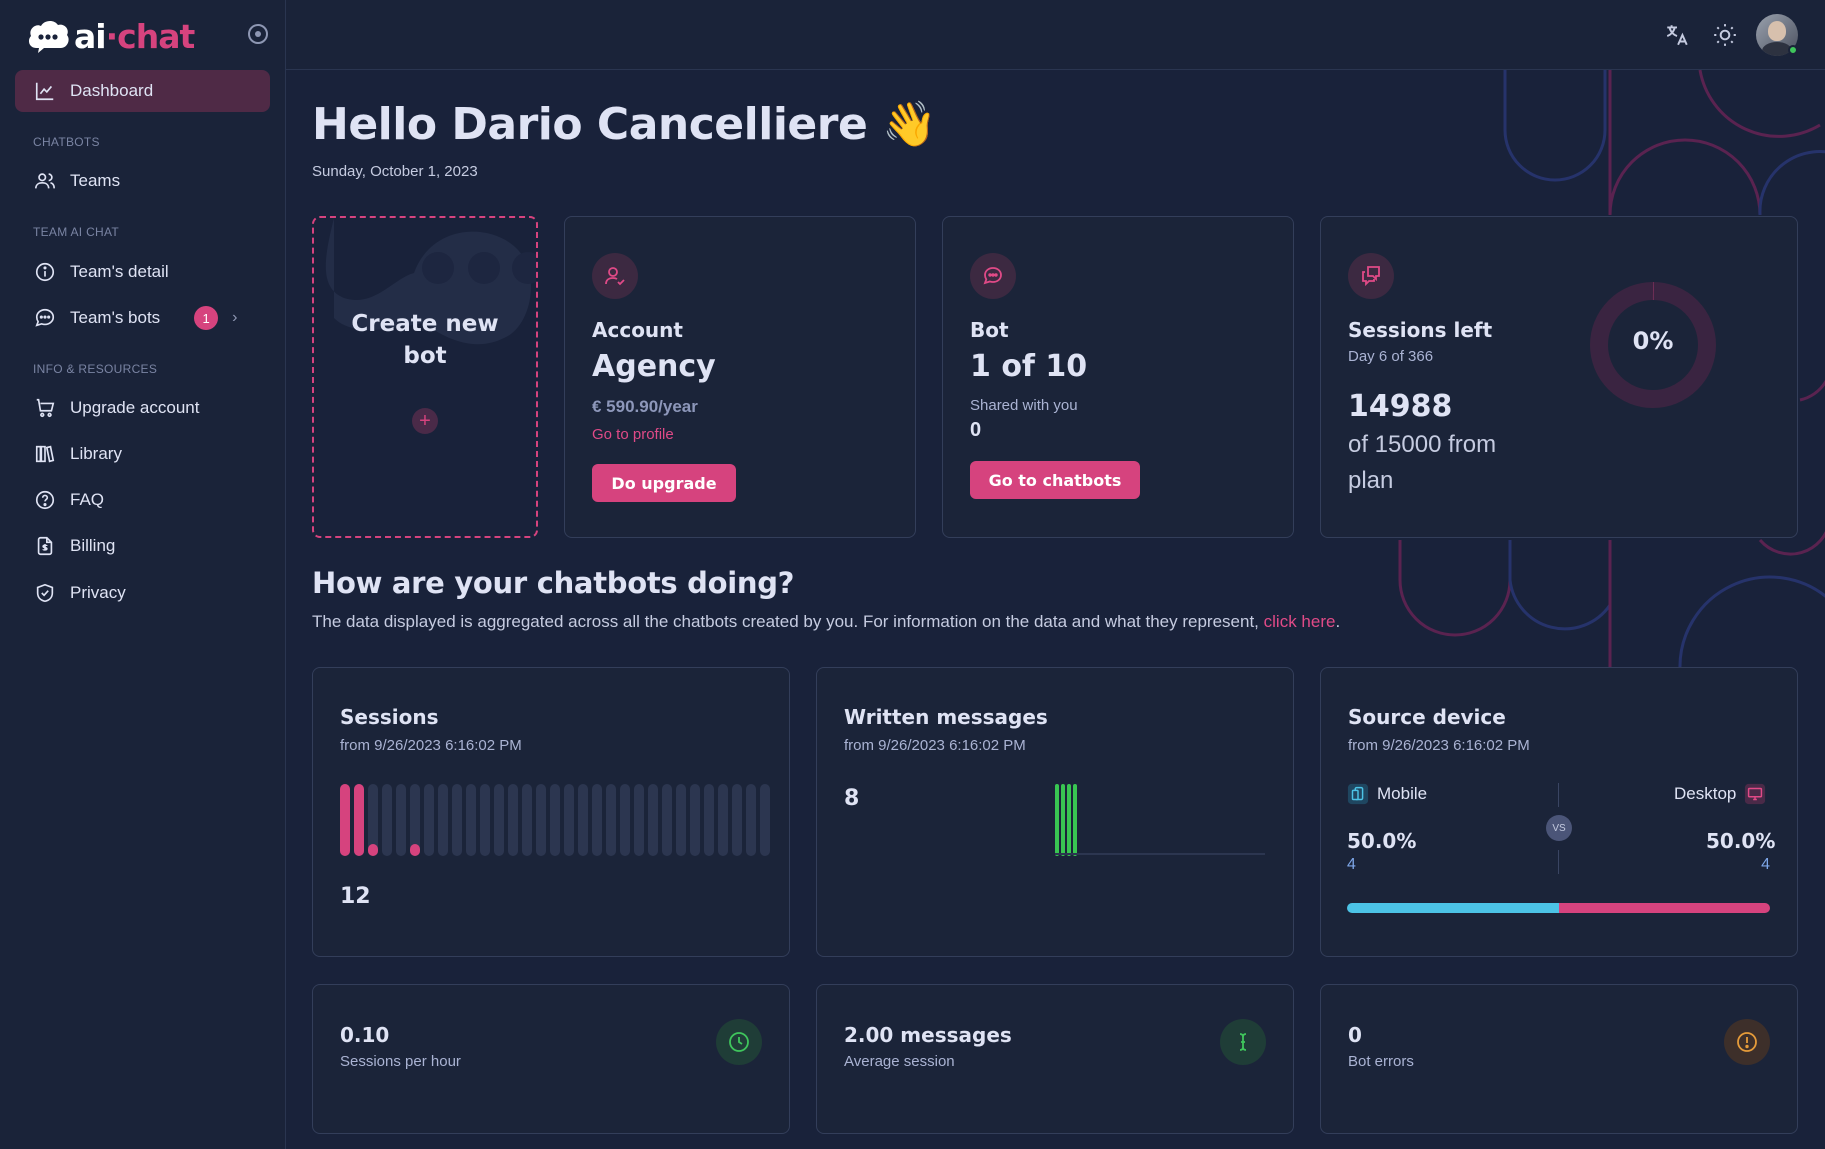 The image size is (1825, 1149). What do you see at coordinates (1055, 35) in the screenshot?
I see `top-bar` at bounding box center [1055, 35].